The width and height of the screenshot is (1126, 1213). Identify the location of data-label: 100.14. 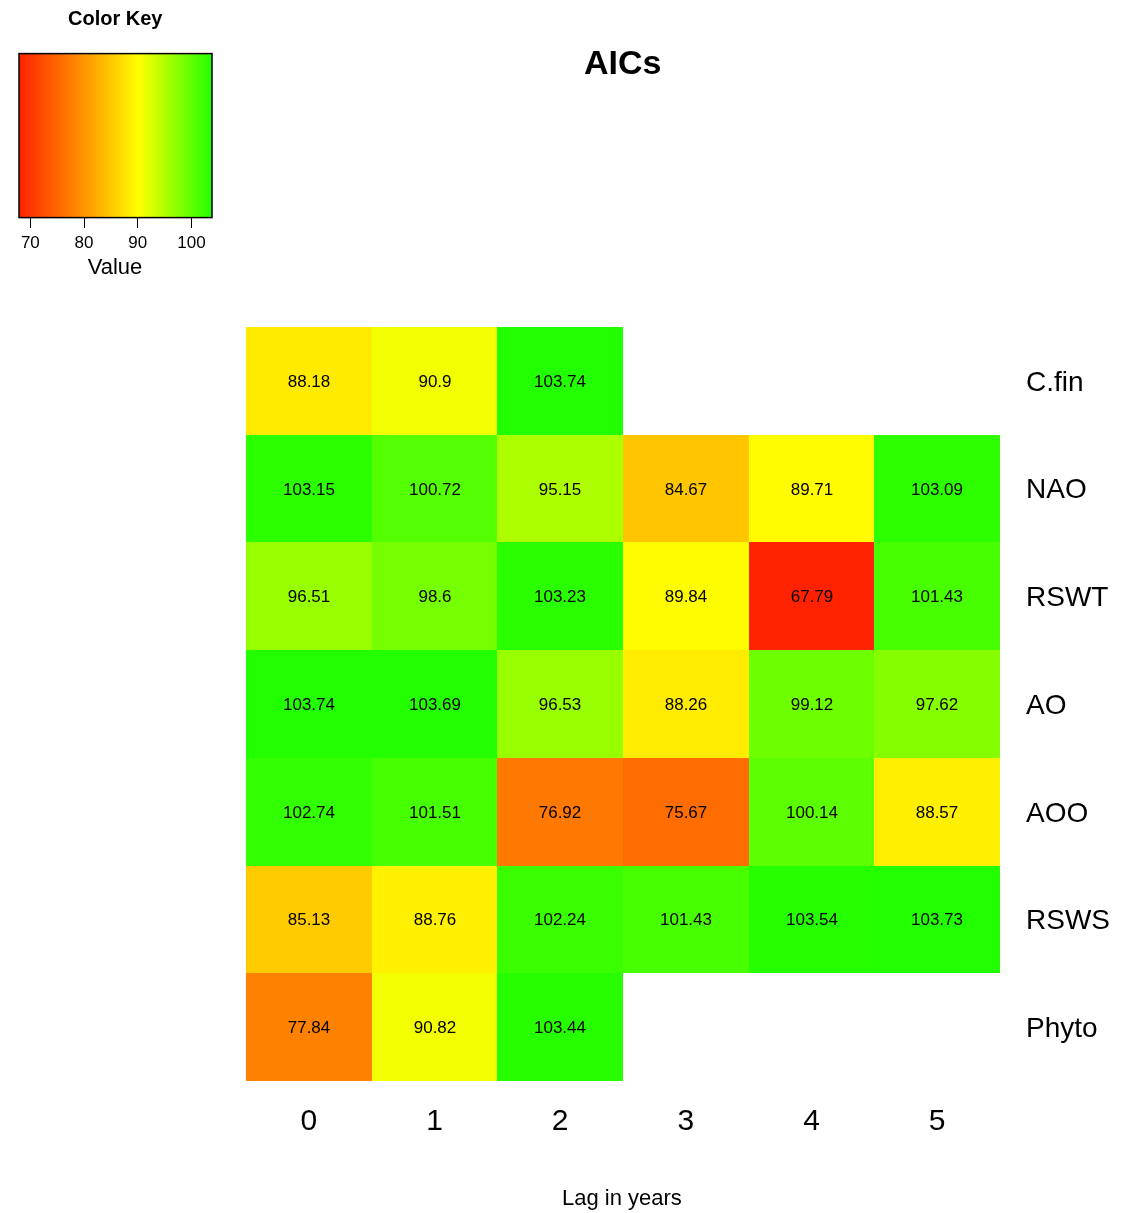
(812, 812).